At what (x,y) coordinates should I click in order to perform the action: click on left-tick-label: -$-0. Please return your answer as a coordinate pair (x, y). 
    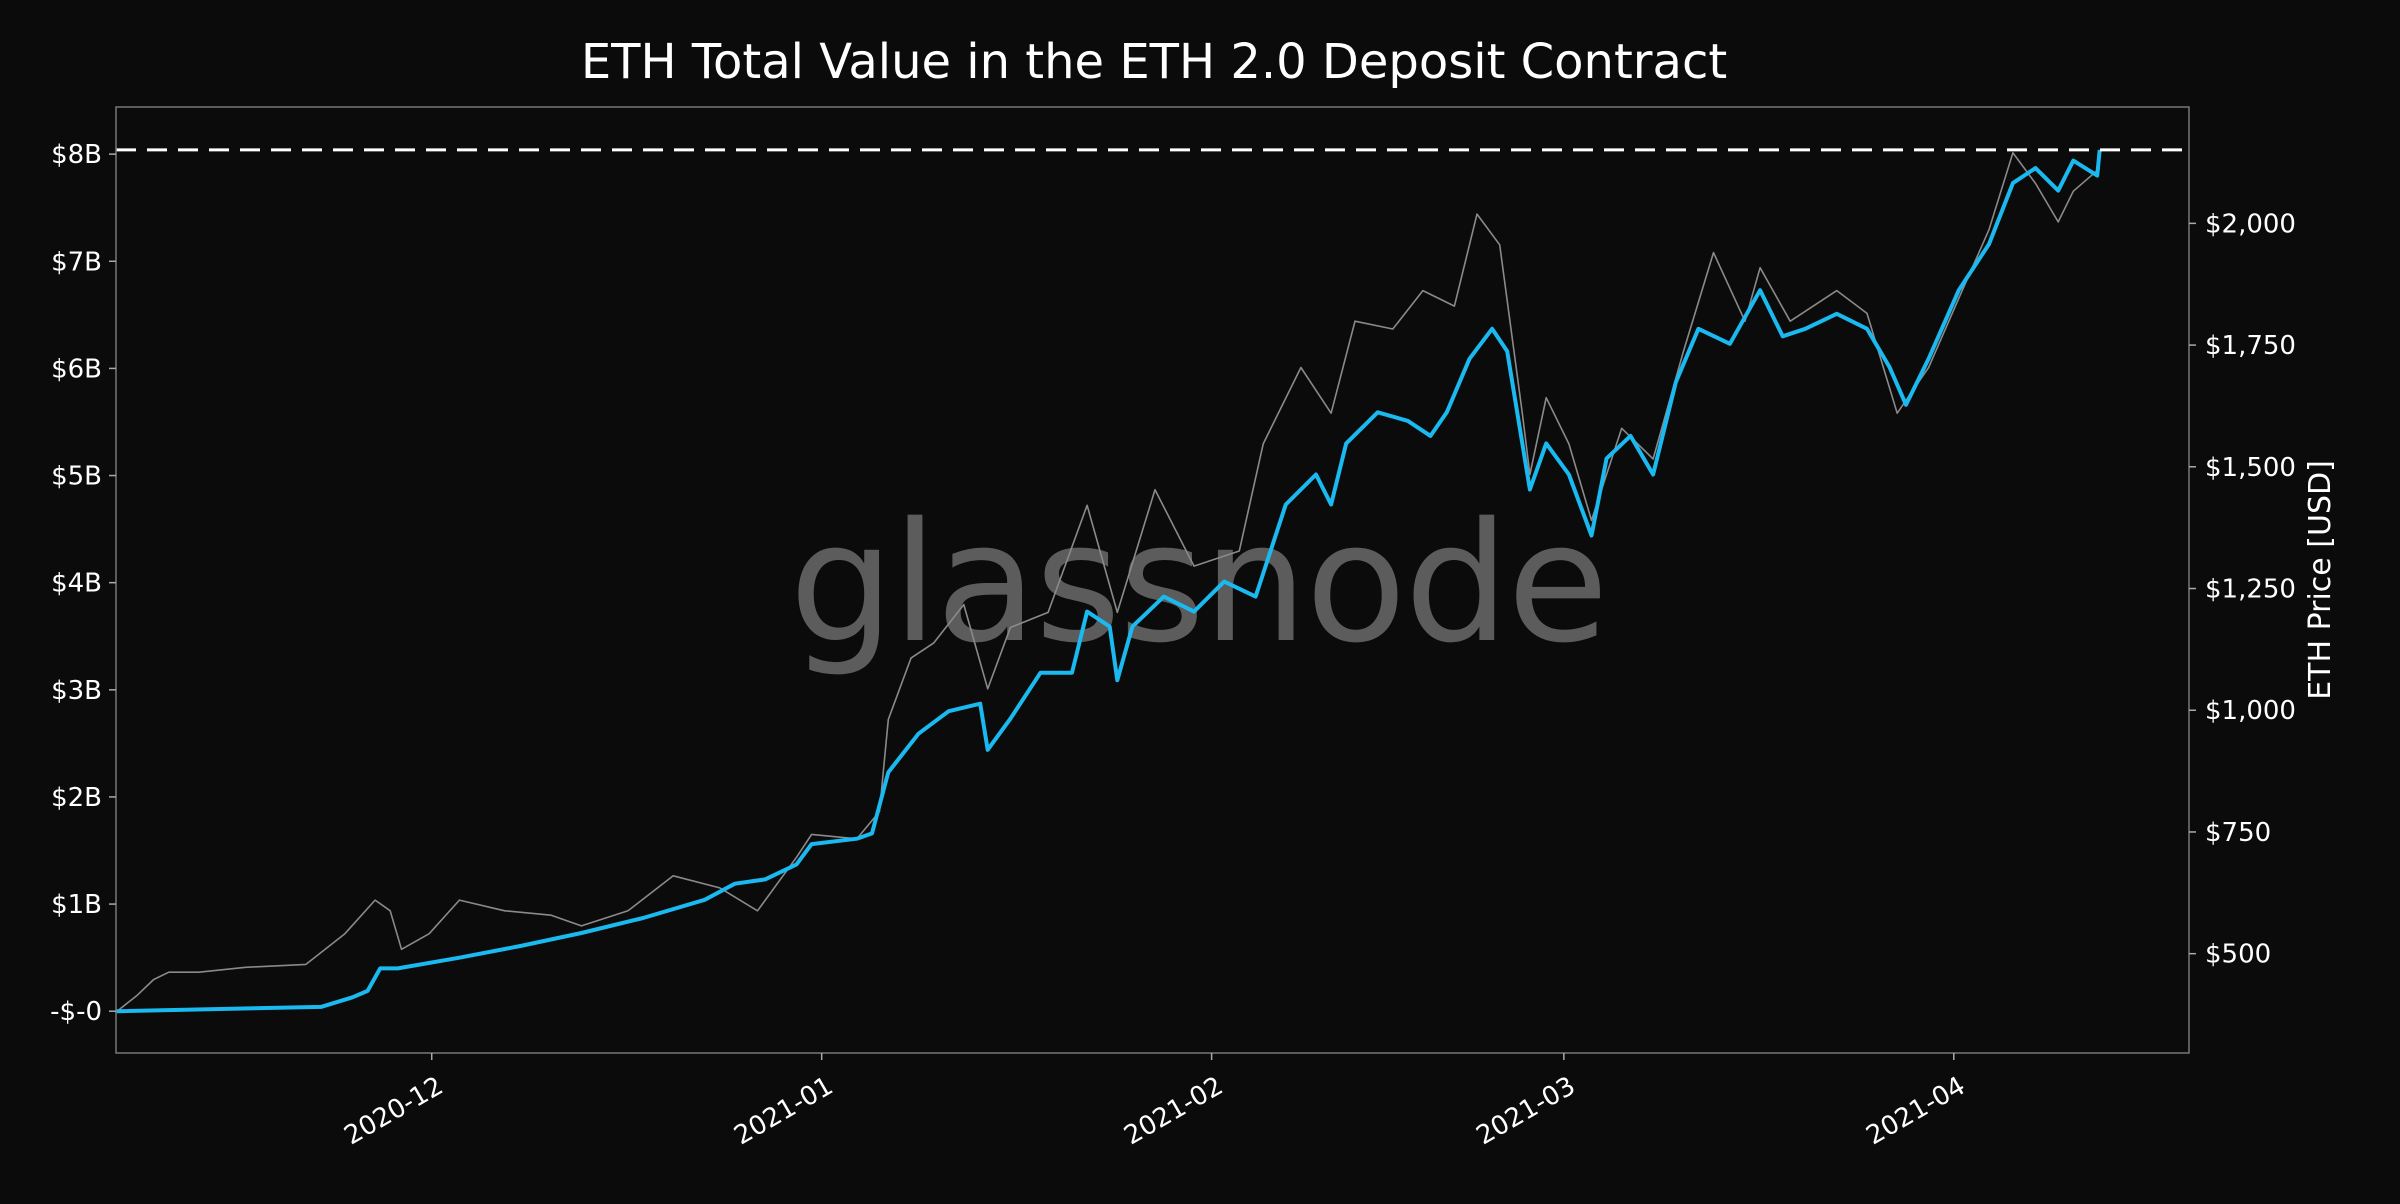
    Looking at the image, I should click on (76, 1012).